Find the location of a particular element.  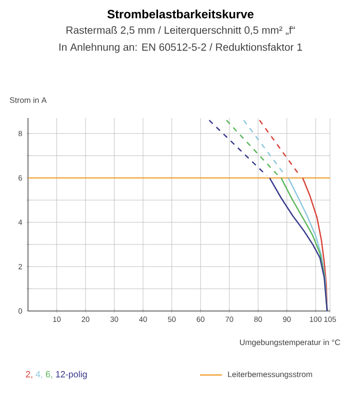

chart-title: Strombelastbarkeitskurve is located at coordinates (180, 14).